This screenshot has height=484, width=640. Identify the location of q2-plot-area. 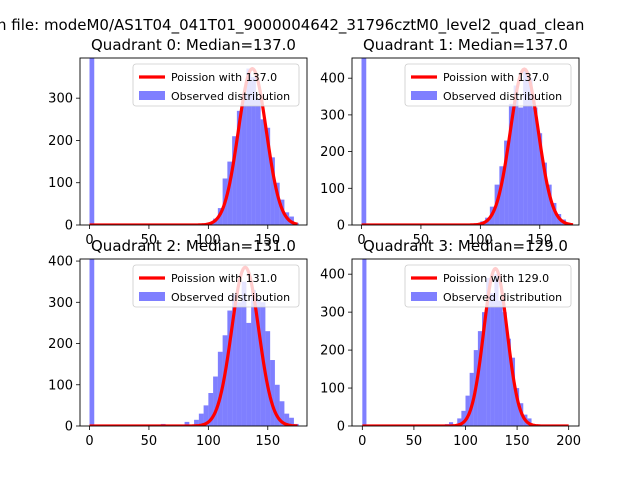
(194, 342).